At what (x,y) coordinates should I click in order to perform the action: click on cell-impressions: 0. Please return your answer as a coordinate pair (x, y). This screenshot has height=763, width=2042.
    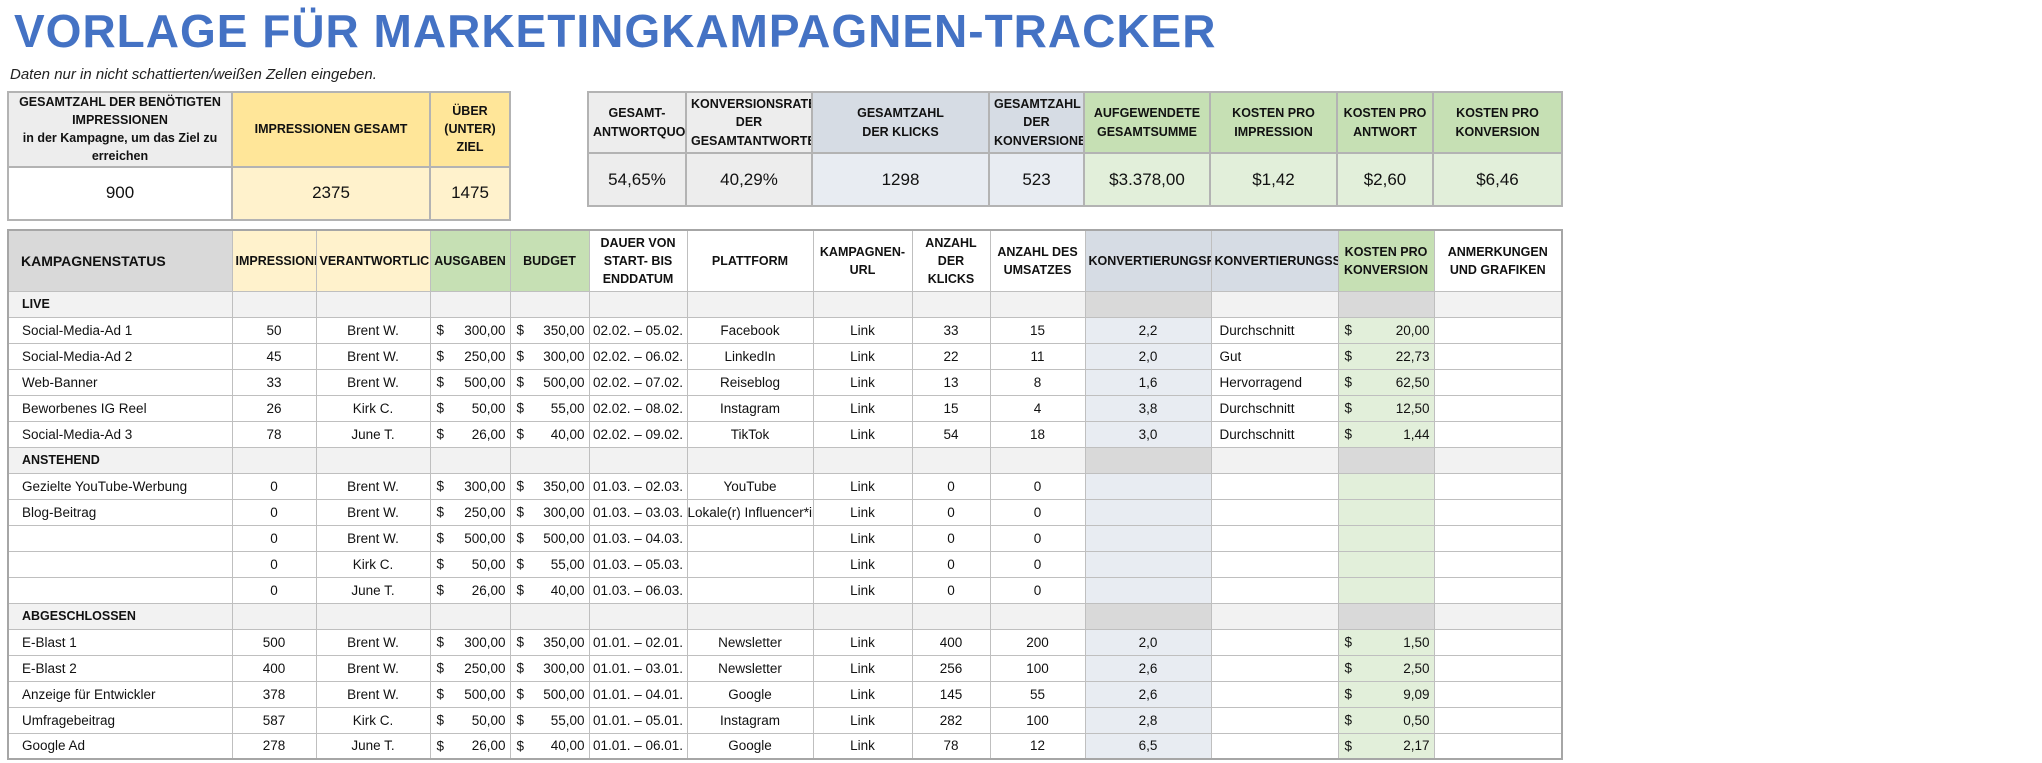
    Looking at the image, I should click on (274, 486).